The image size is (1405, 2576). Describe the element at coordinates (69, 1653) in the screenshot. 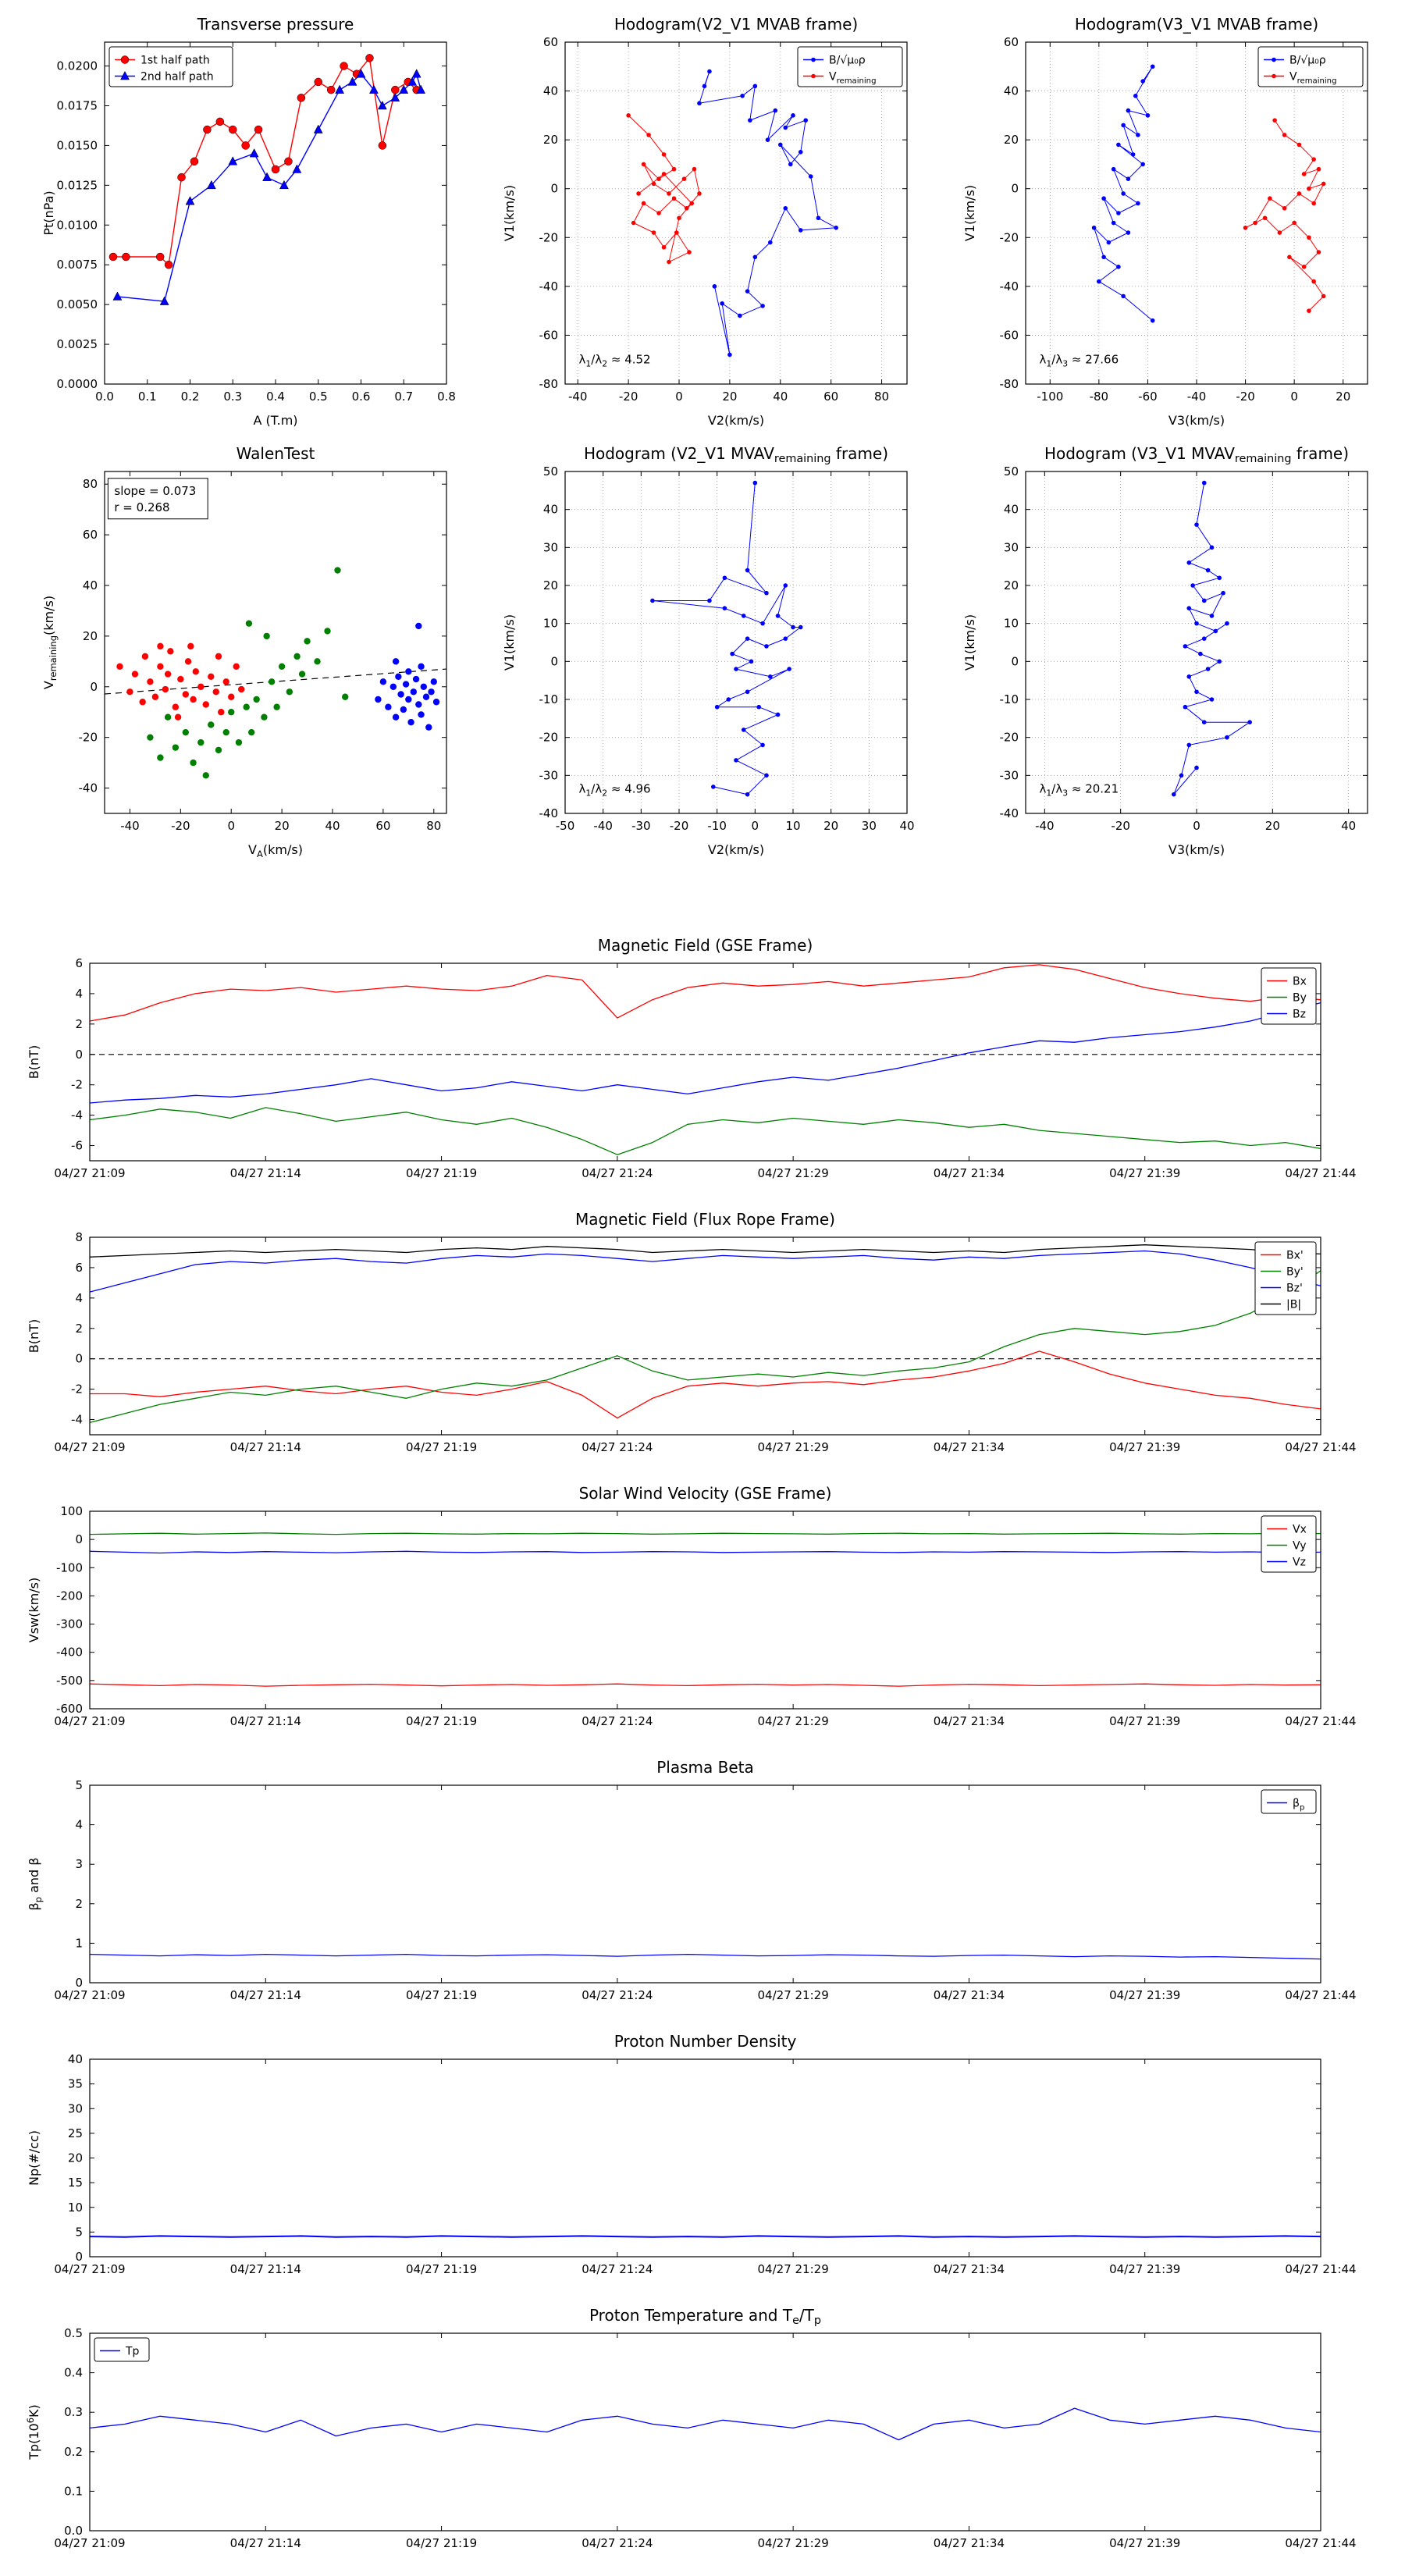

I see `svg-text: -400` at that location.